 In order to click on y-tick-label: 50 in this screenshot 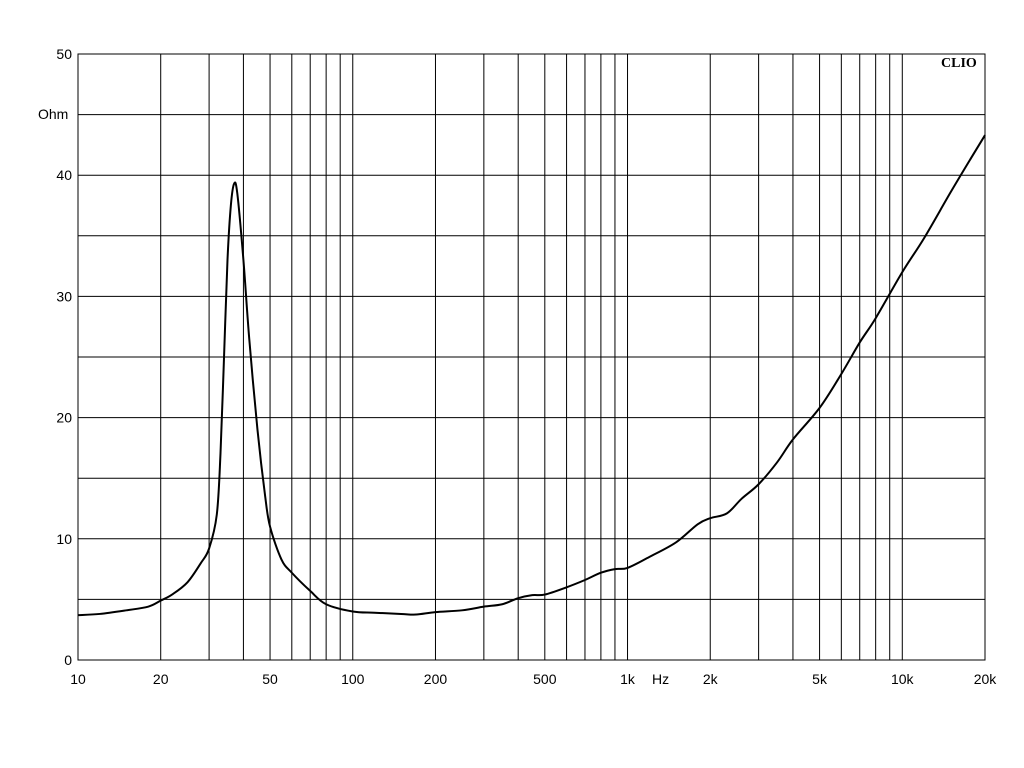, I will do `click(64, 54)`.